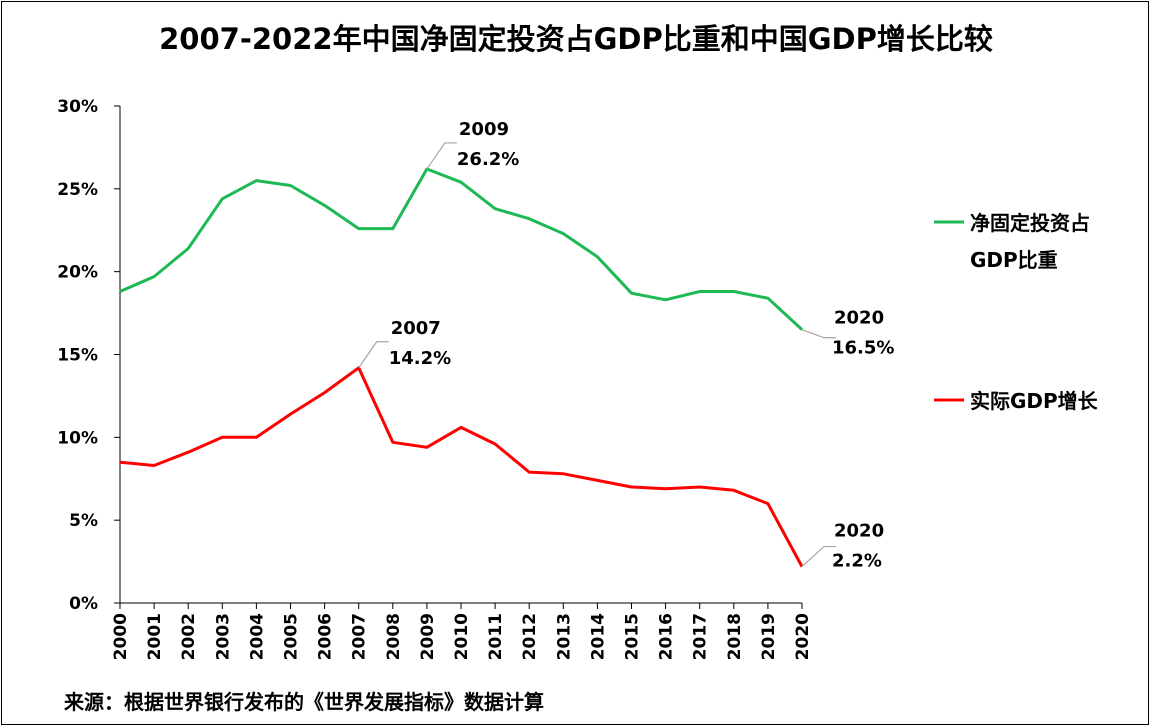  I want to click on x-tick-label: 2000, so click(121, 636).